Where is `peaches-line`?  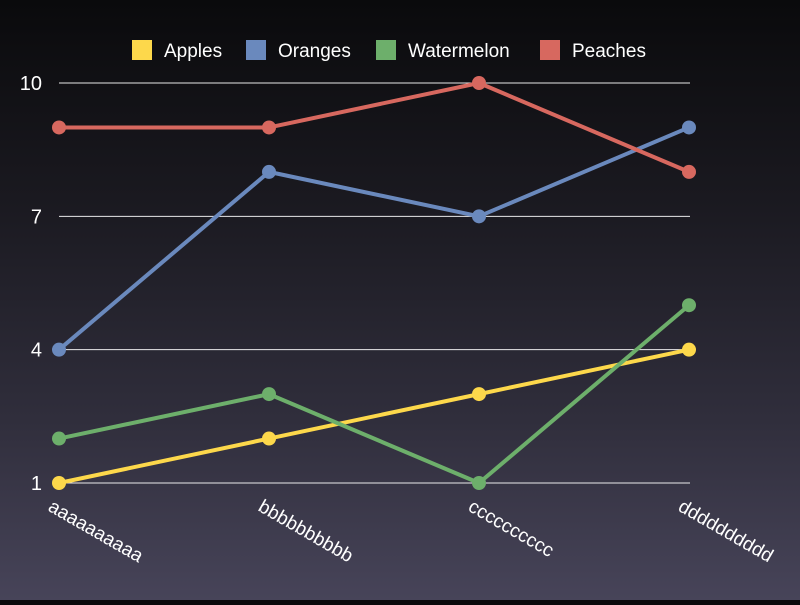 peaches-line is located at coordinates (374, 127).